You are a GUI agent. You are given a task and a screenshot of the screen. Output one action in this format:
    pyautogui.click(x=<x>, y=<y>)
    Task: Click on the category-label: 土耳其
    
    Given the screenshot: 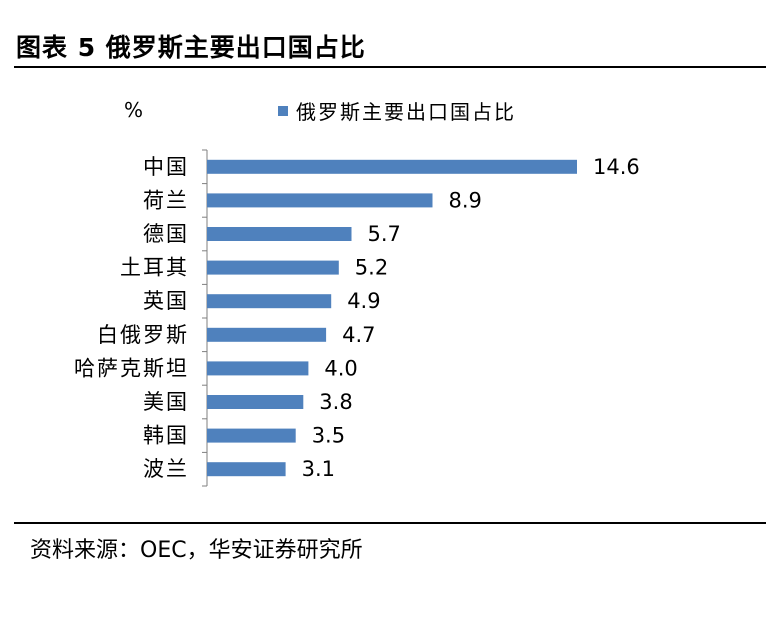 What is the action you would take?
    pyautogui.click(x=154, y=268)
    